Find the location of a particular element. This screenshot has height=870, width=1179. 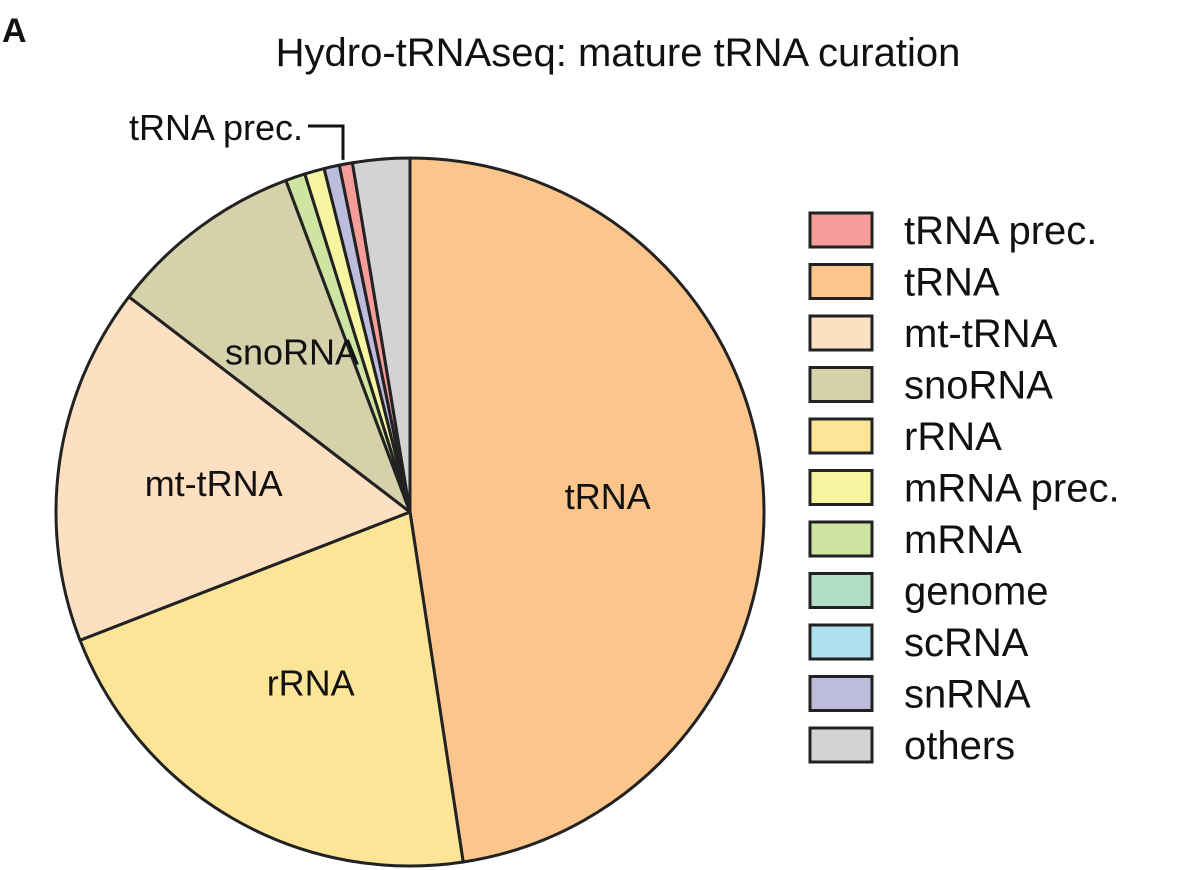

legend-swatch-mrna is located at coordinates (841, 539).